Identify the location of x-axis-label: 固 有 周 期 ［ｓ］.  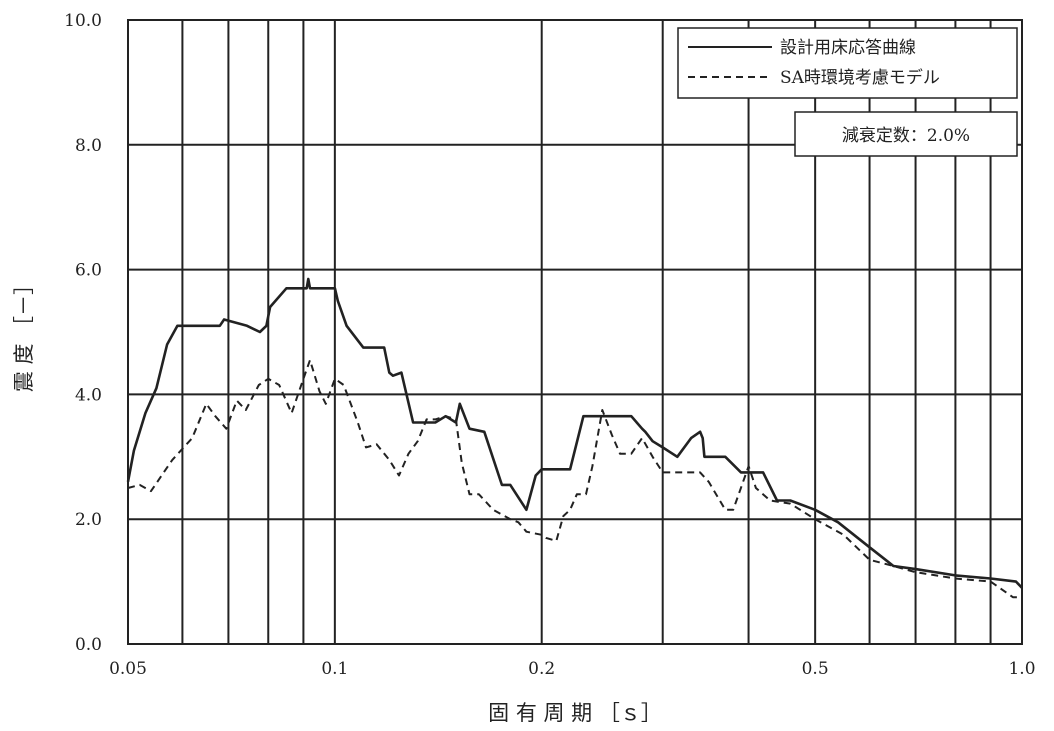
(575, 713).